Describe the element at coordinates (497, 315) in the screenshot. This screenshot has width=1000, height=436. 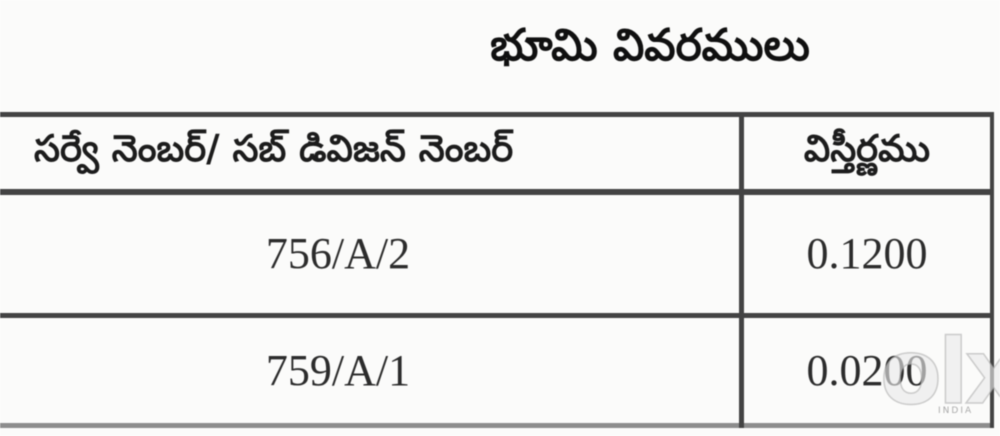
I see `table-border-row-divider` at that location.